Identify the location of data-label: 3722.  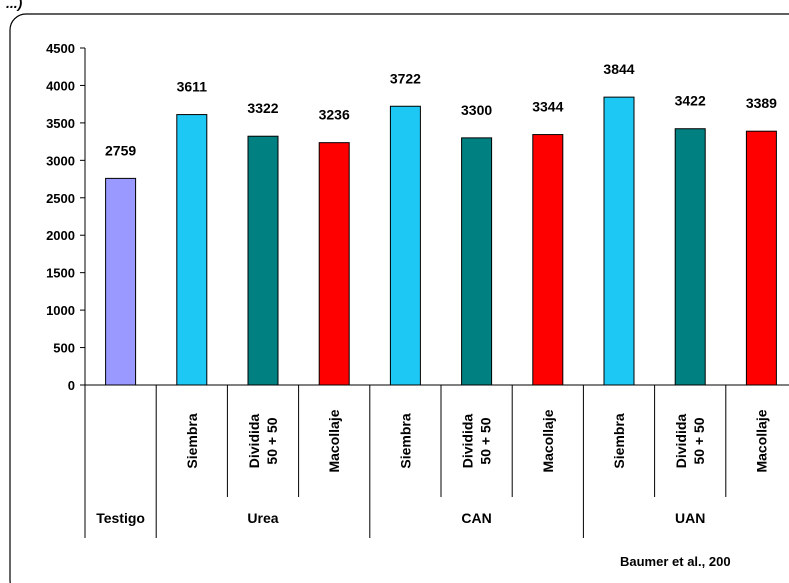
(405, 78).